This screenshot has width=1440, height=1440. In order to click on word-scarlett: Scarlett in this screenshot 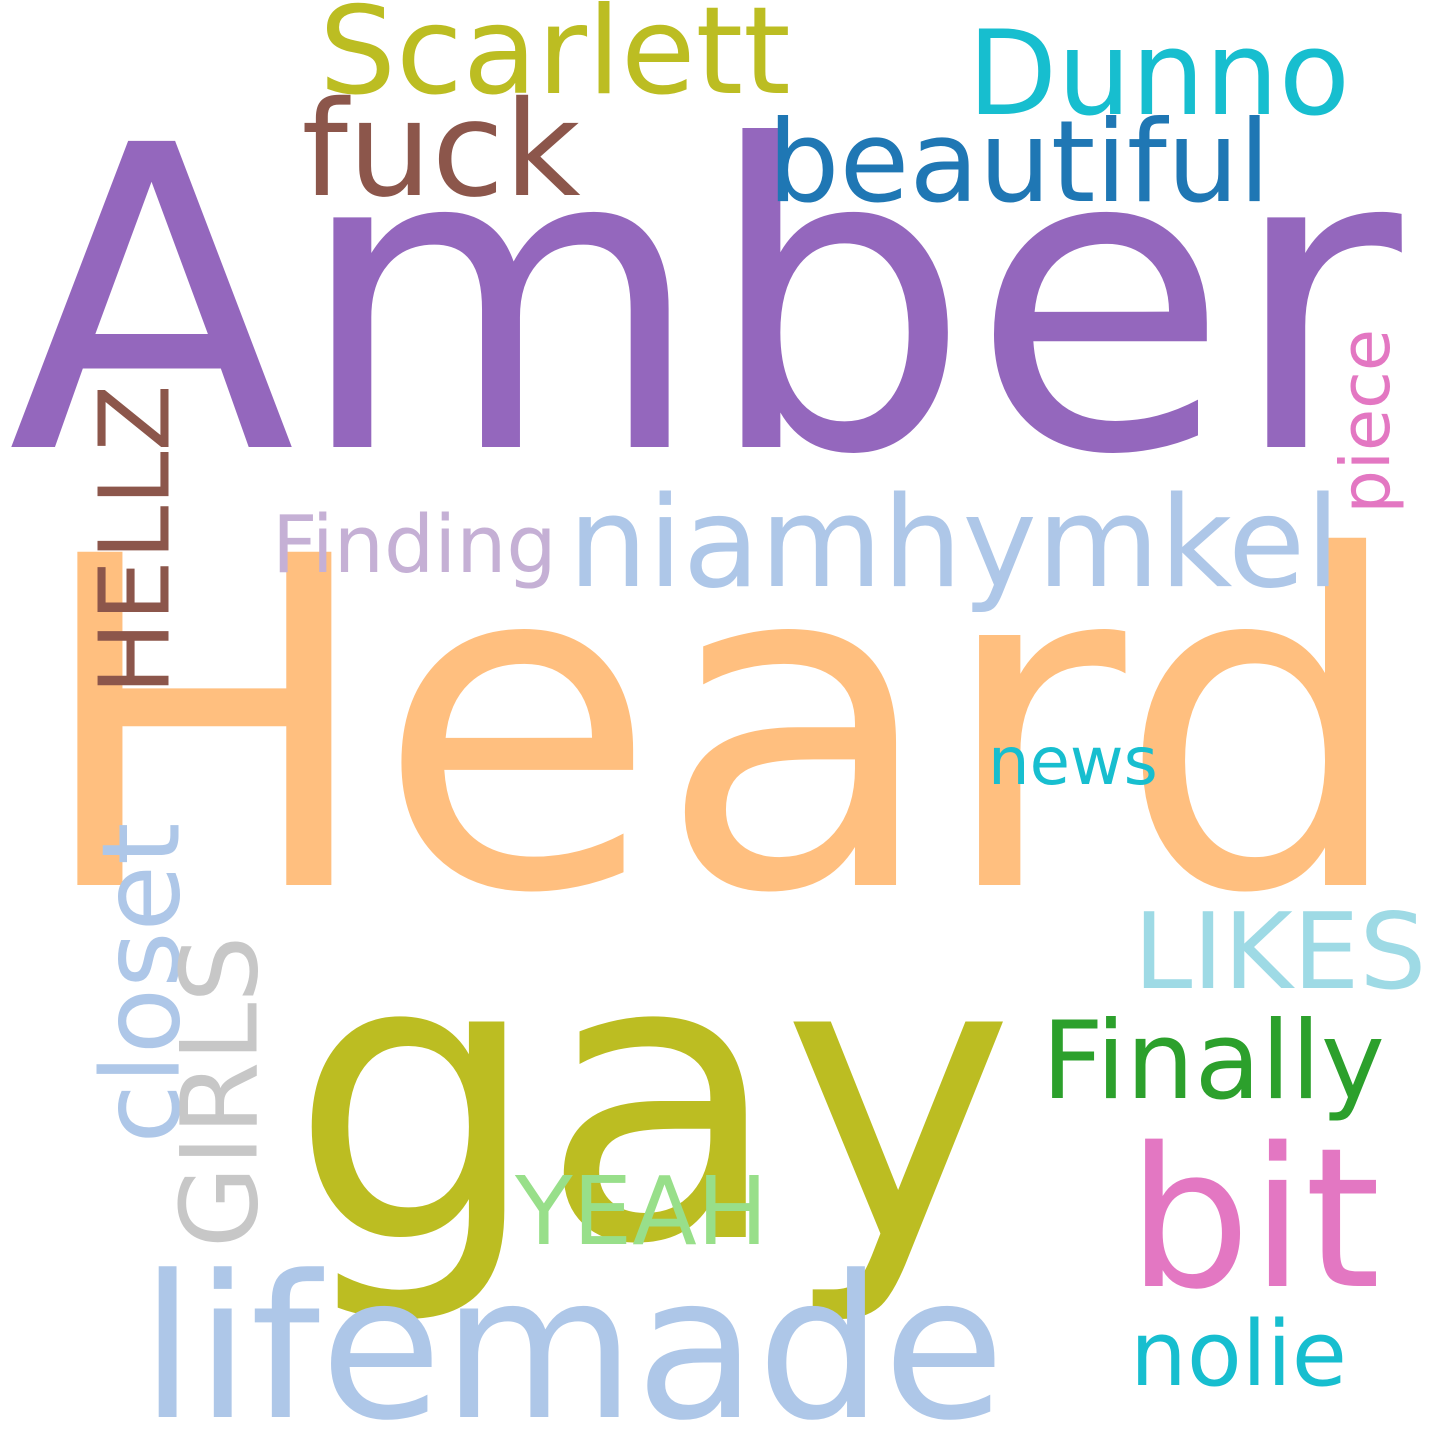, I will do `click(555, 61)`.